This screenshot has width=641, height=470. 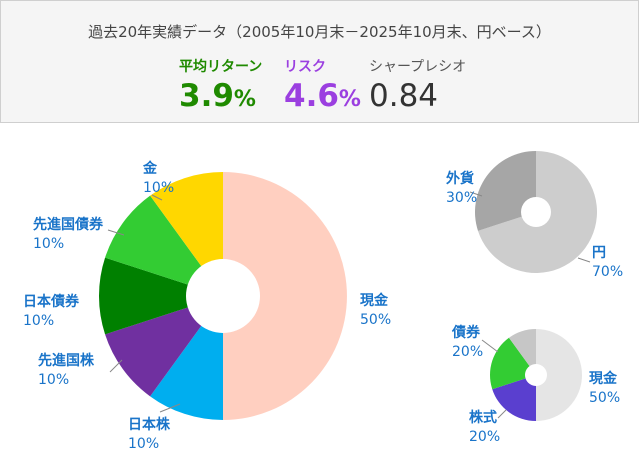 What do you see at coordinates (305, 67) in the screenshot?
I see `risk-label: リスク` at bounding box center [305, 67].